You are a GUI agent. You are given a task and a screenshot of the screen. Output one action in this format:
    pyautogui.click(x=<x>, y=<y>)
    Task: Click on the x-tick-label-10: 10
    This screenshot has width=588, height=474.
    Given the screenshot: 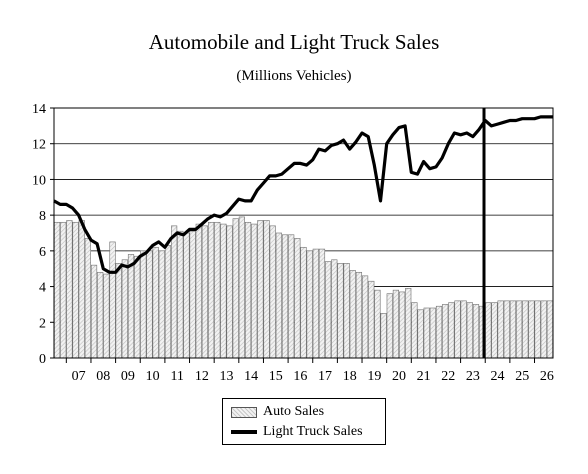 What is the action you would take?
    pyautogui.click(x=153, y=376)
    